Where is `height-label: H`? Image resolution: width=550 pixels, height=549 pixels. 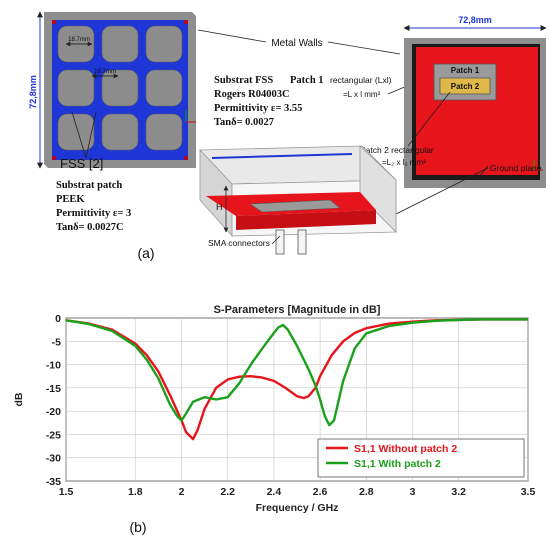
height-label: H is located at coordinates (219, 207).